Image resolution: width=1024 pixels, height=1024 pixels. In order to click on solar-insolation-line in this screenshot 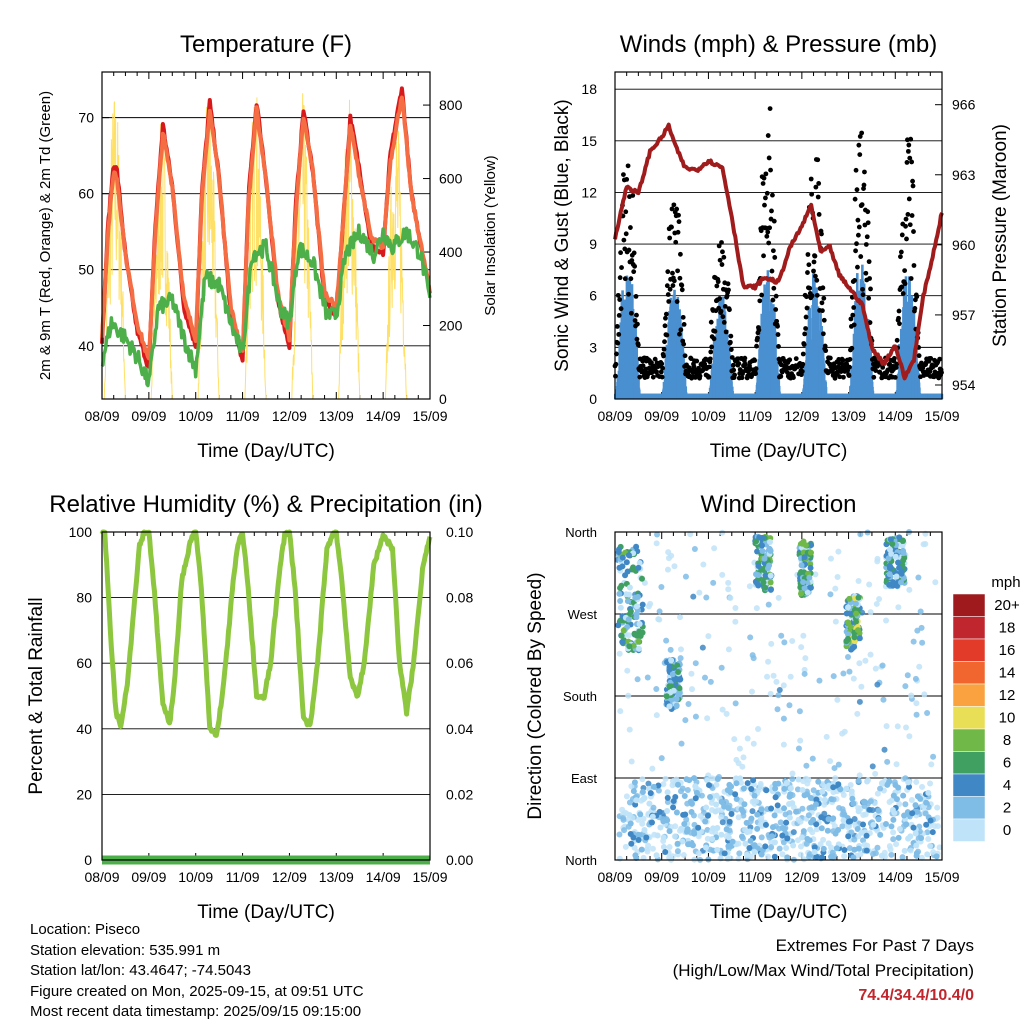, I will do `click(396, 265)`.